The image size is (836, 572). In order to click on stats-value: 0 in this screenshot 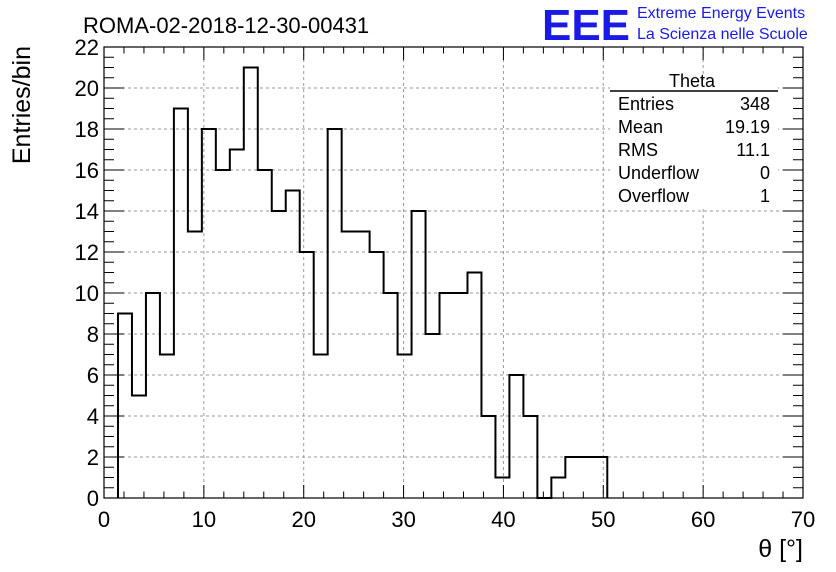, I will do `click(765, 173)`.